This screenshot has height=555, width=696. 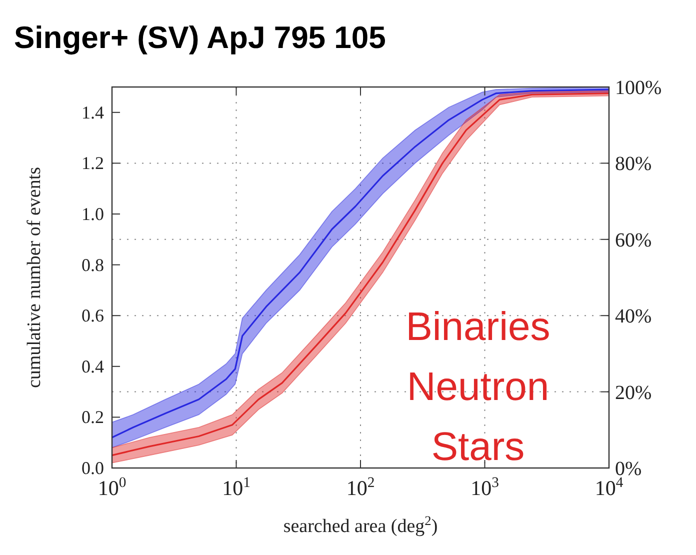 I want to click on x-tick-label: 10$^{0}$, so click(x=112, y=487).